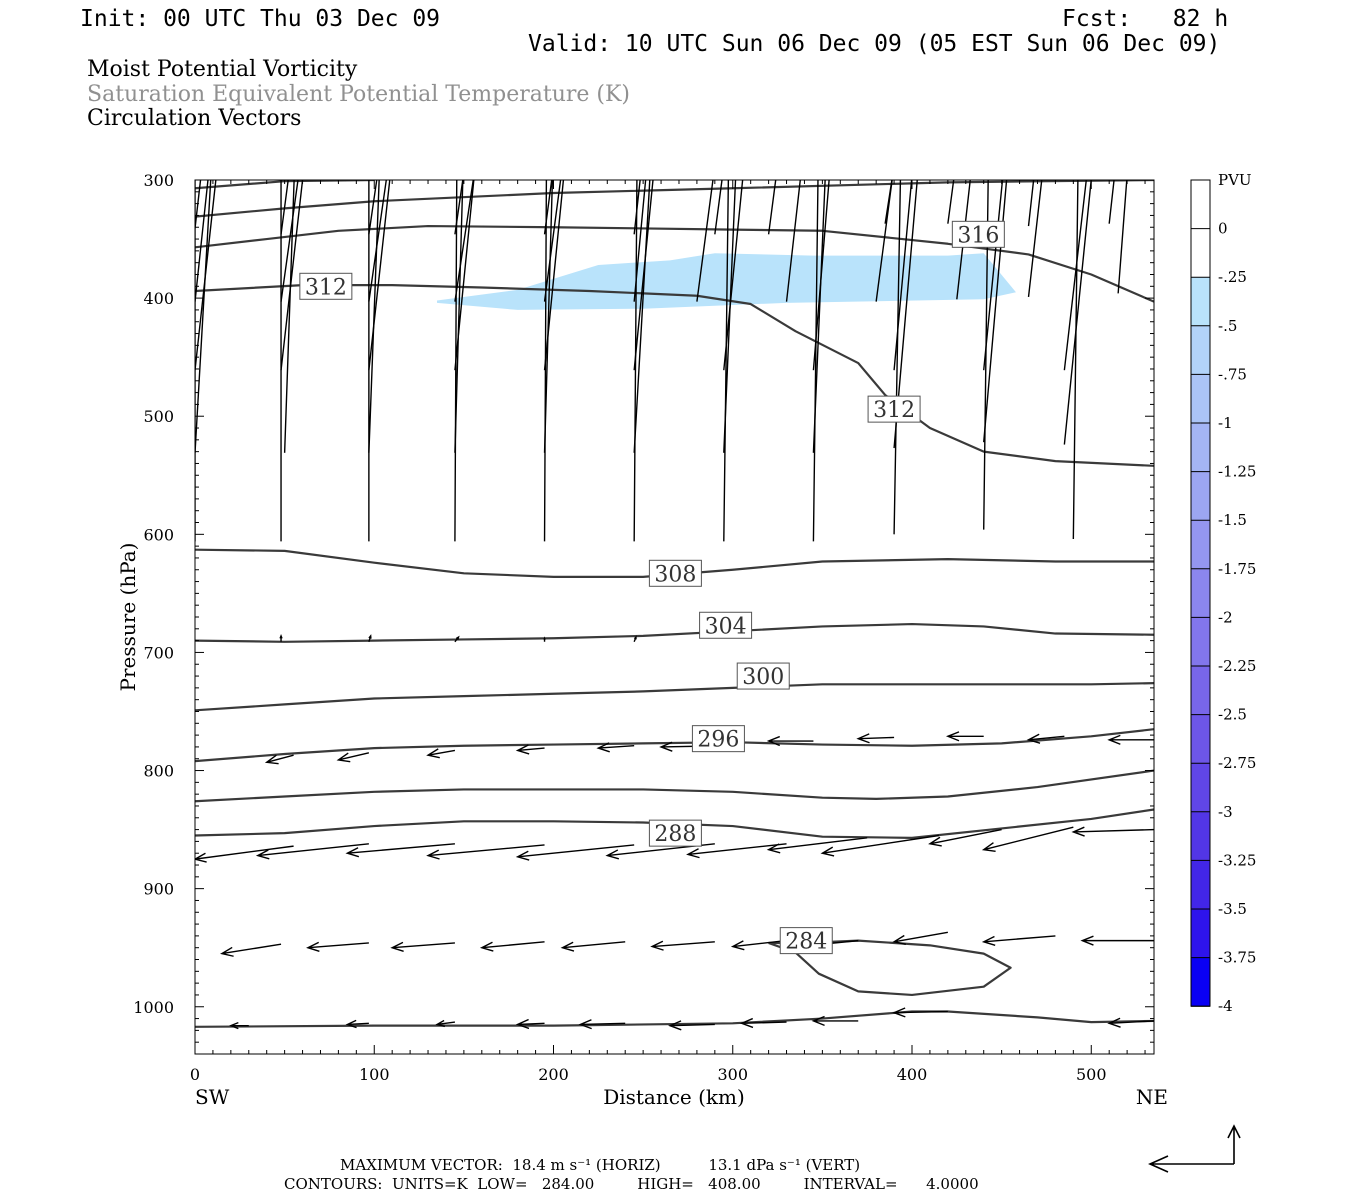 This screenshot has width=1350, height=1200. I want to click on y-axis-title: Pressure (hPa), so click(128, 617).